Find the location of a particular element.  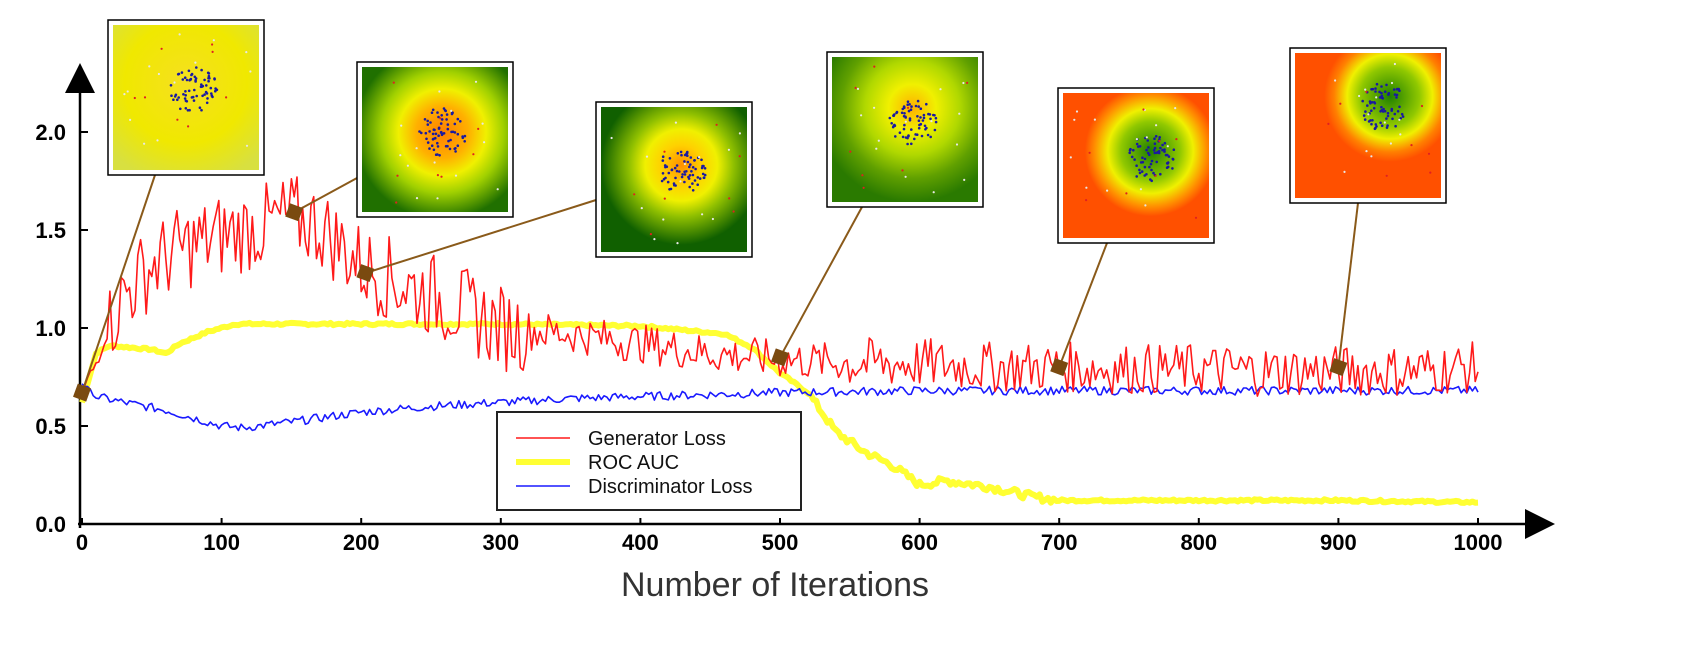

legend-label: Discriminator Loss is located at coordinates (670, 487).